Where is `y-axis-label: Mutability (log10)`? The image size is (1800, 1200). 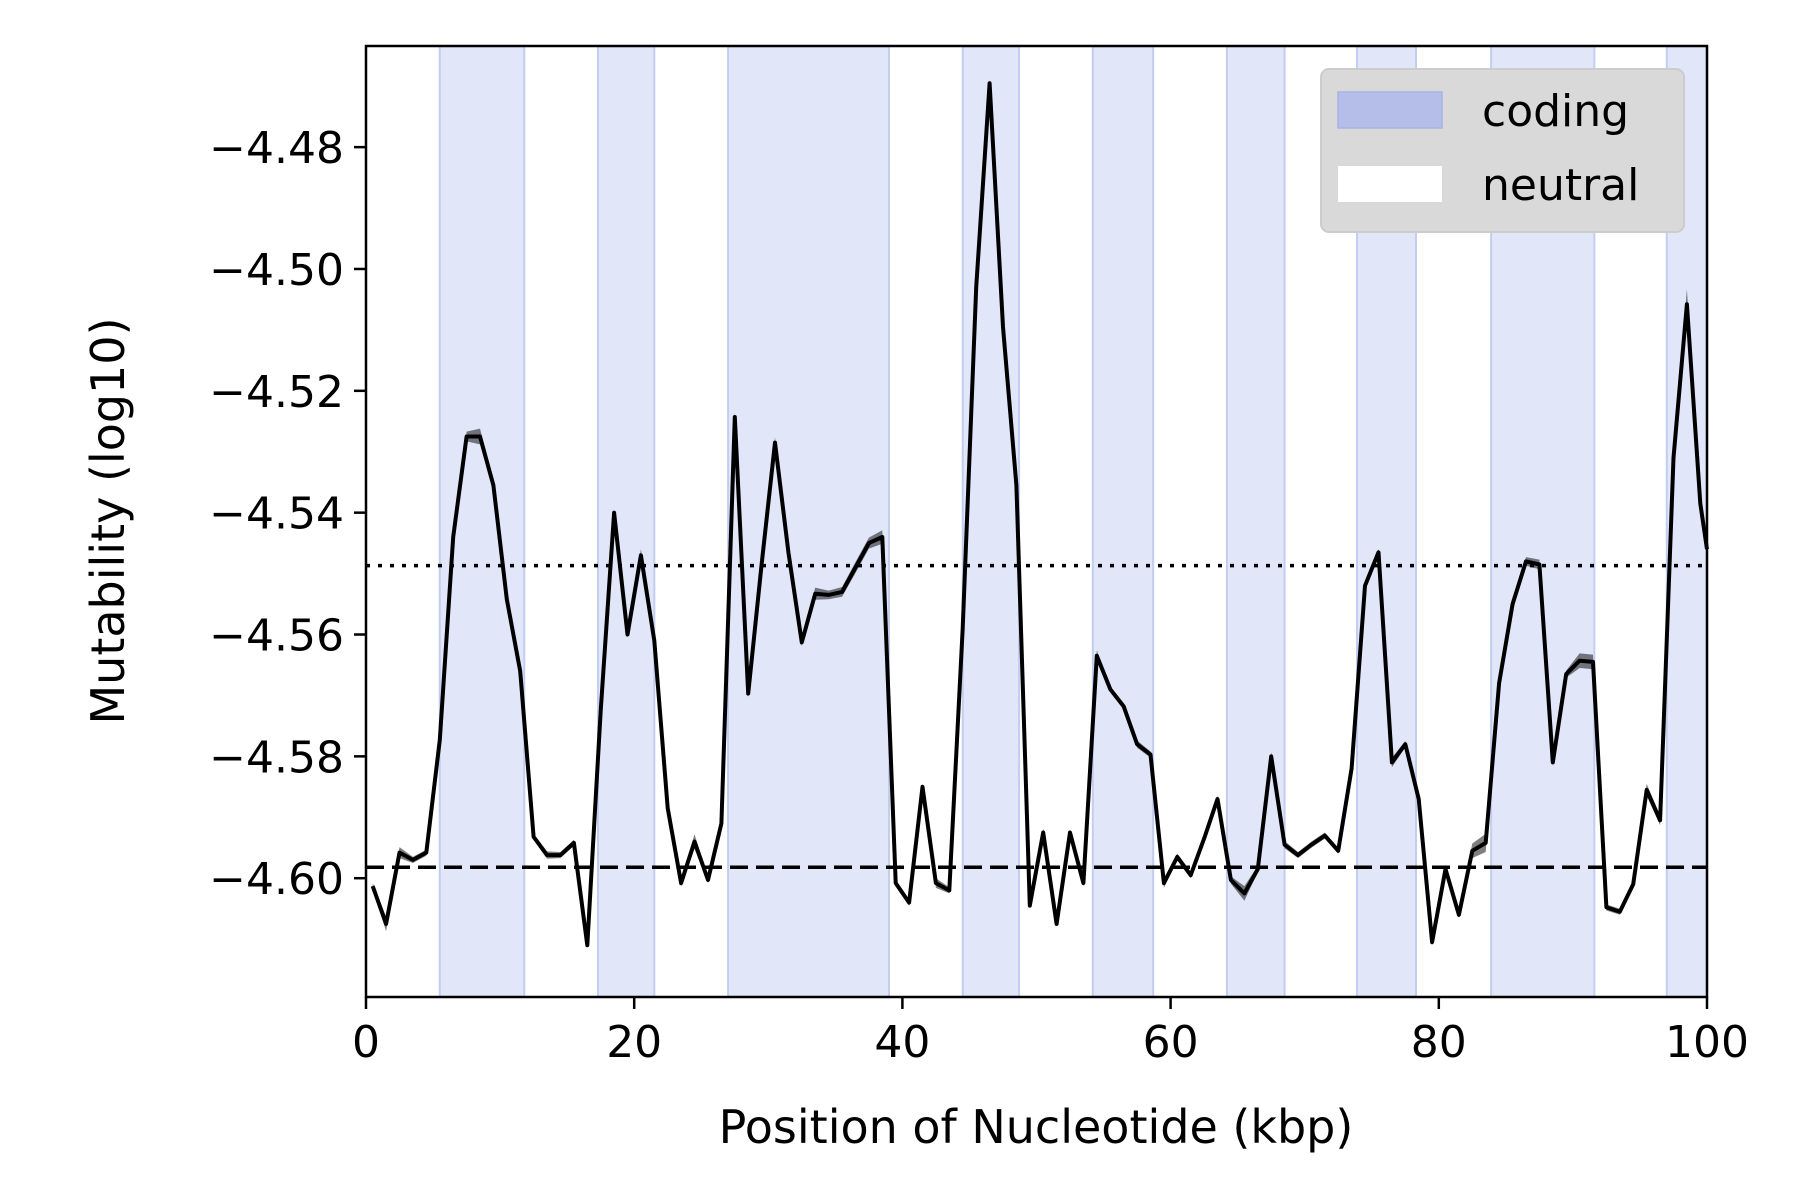
y-axis-label: Mutability (log10) is located at coordinates (108, 520).